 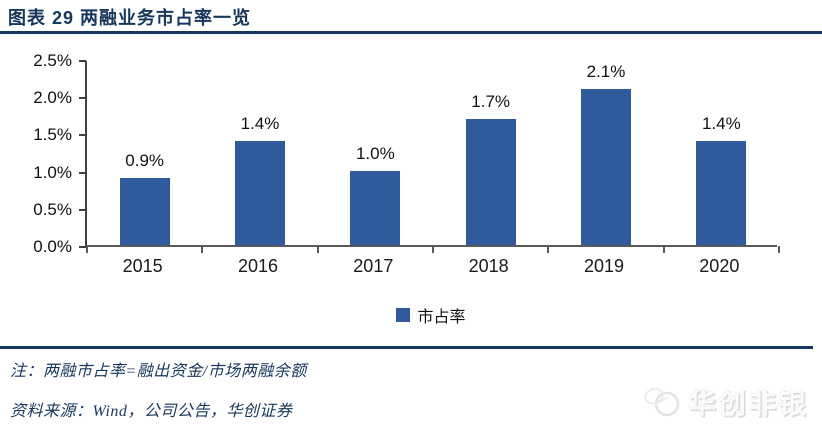 I want to click on page-title: 图表 29 两融业务市占率一览, so click(x=130, y=18).